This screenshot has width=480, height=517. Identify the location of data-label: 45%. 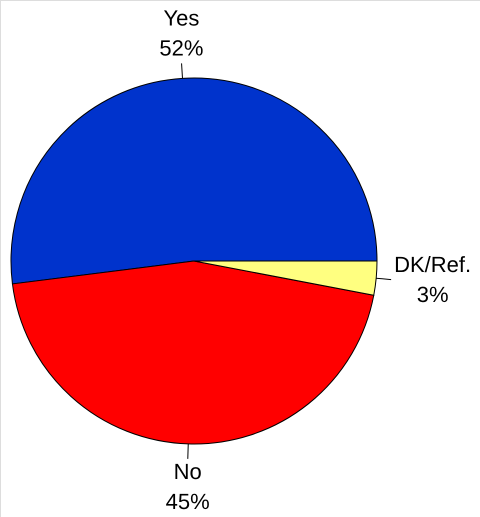
(188, 501).